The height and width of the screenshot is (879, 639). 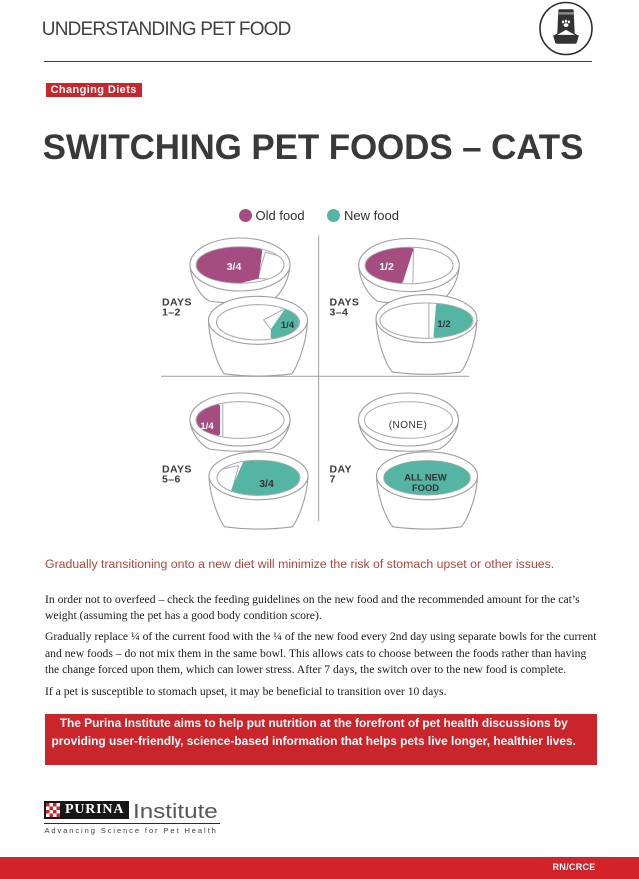 What do you see at coordinates (341, 470) in the screenshot?
I see `svg-text: DAY` at bounding box center [341, 470].